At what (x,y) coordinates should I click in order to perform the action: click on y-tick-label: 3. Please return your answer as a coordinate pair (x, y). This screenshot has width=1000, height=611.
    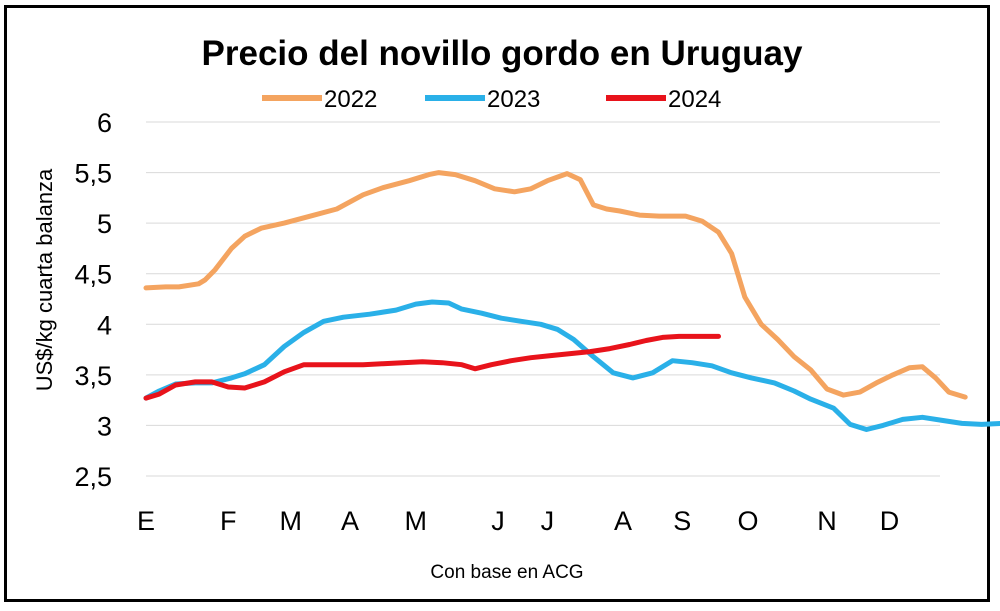
    Looking at the image, I should click on (104, 426).